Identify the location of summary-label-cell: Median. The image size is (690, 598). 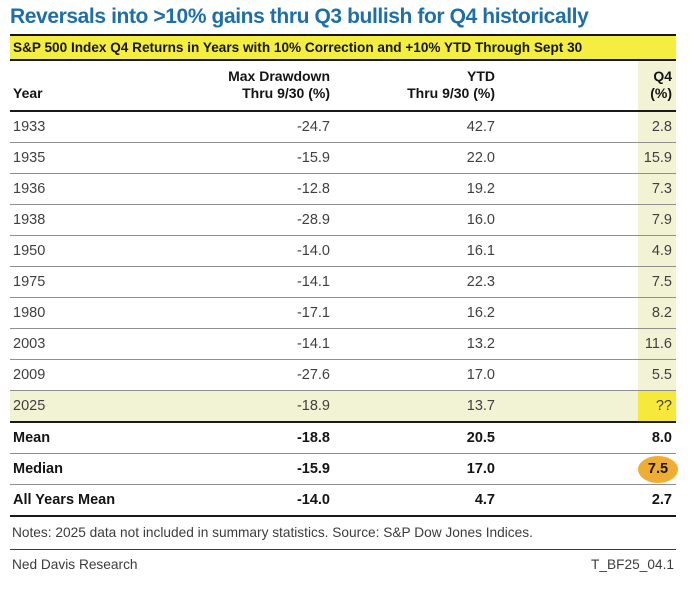
(105, 469).